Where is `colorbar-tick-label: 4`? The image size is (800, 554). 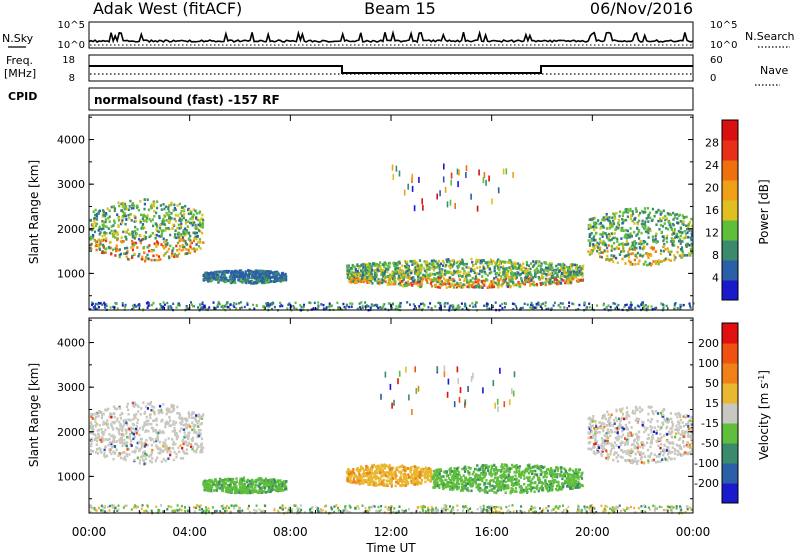 colorbar-tick-label: 4 is located at coordinates (715, 278).